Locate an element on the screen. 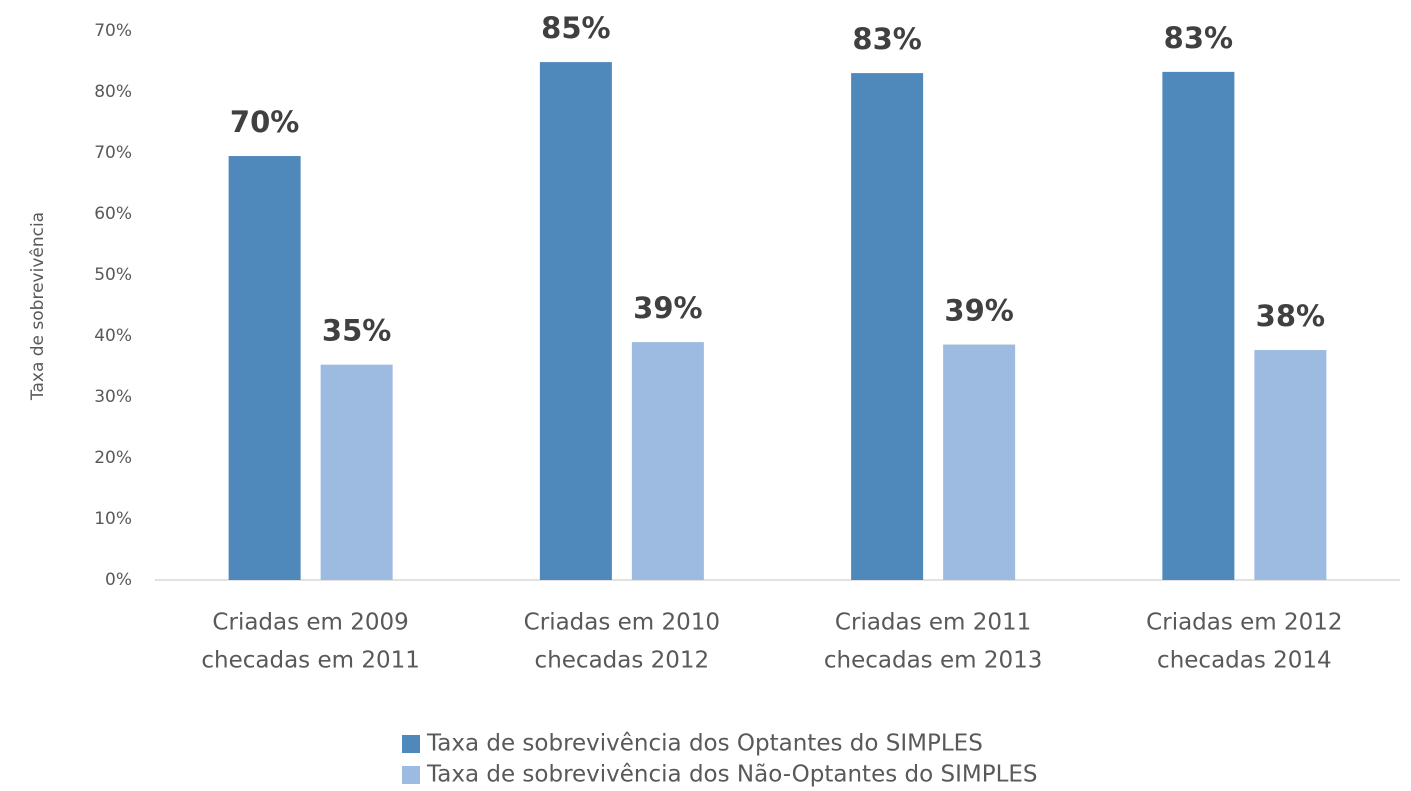 This screenshot has height=791, width=1411. y-tick-label: 60% is located at coordinates (113, 214).